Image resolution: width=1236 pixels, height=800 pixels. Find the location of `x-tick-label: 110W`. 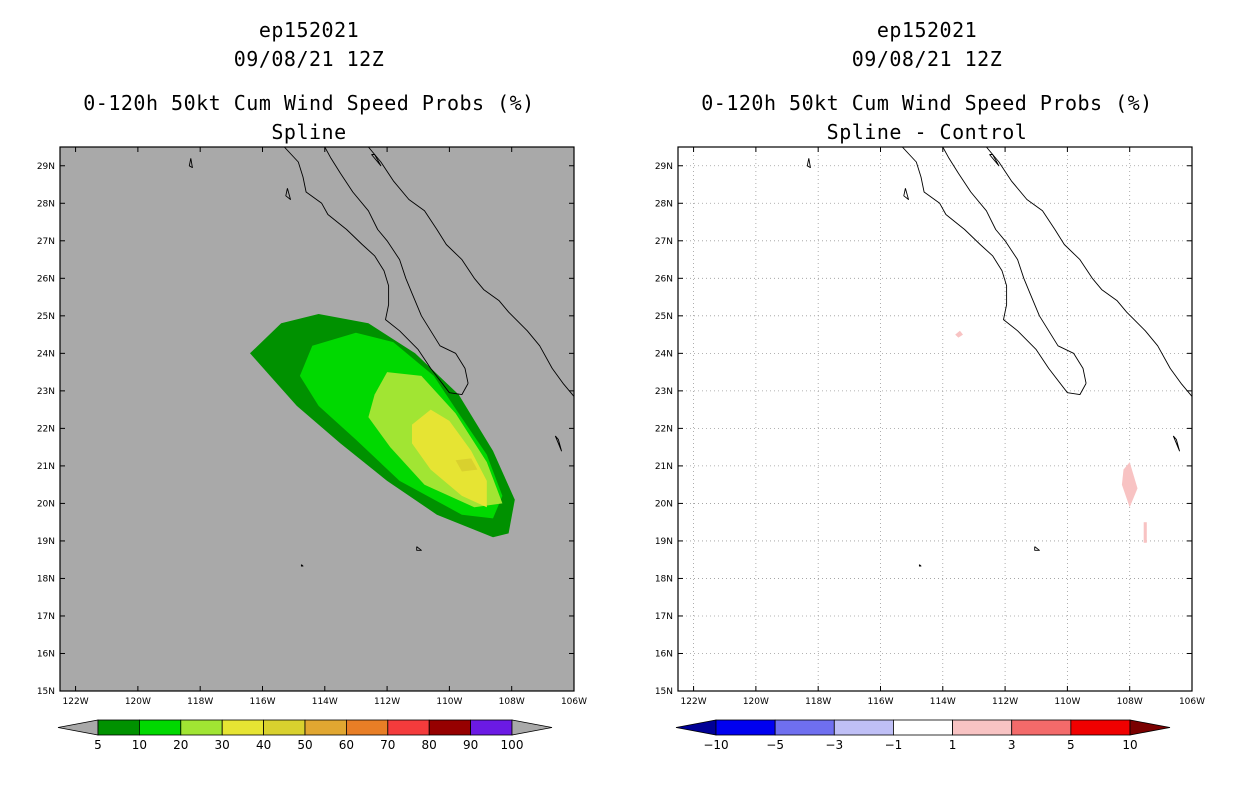

x-tick-label: 110W is located at coordinates (449, 702).